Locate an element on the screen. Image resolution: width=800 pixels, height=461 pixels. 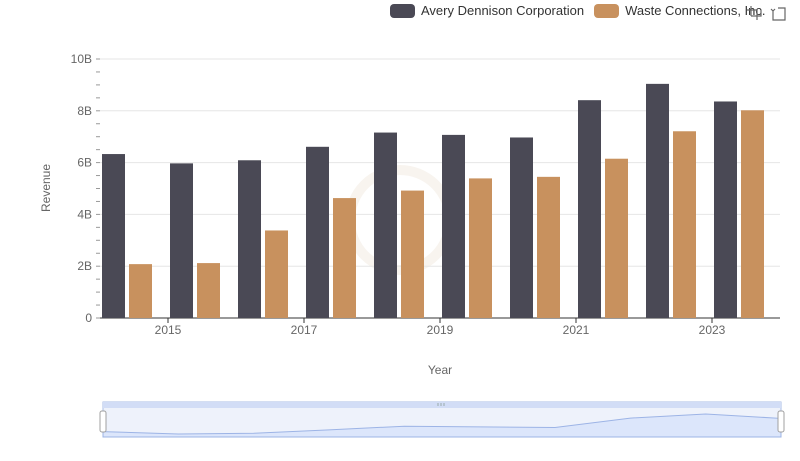
x-tick-label: 2023 is located at coordinates (712, 330).